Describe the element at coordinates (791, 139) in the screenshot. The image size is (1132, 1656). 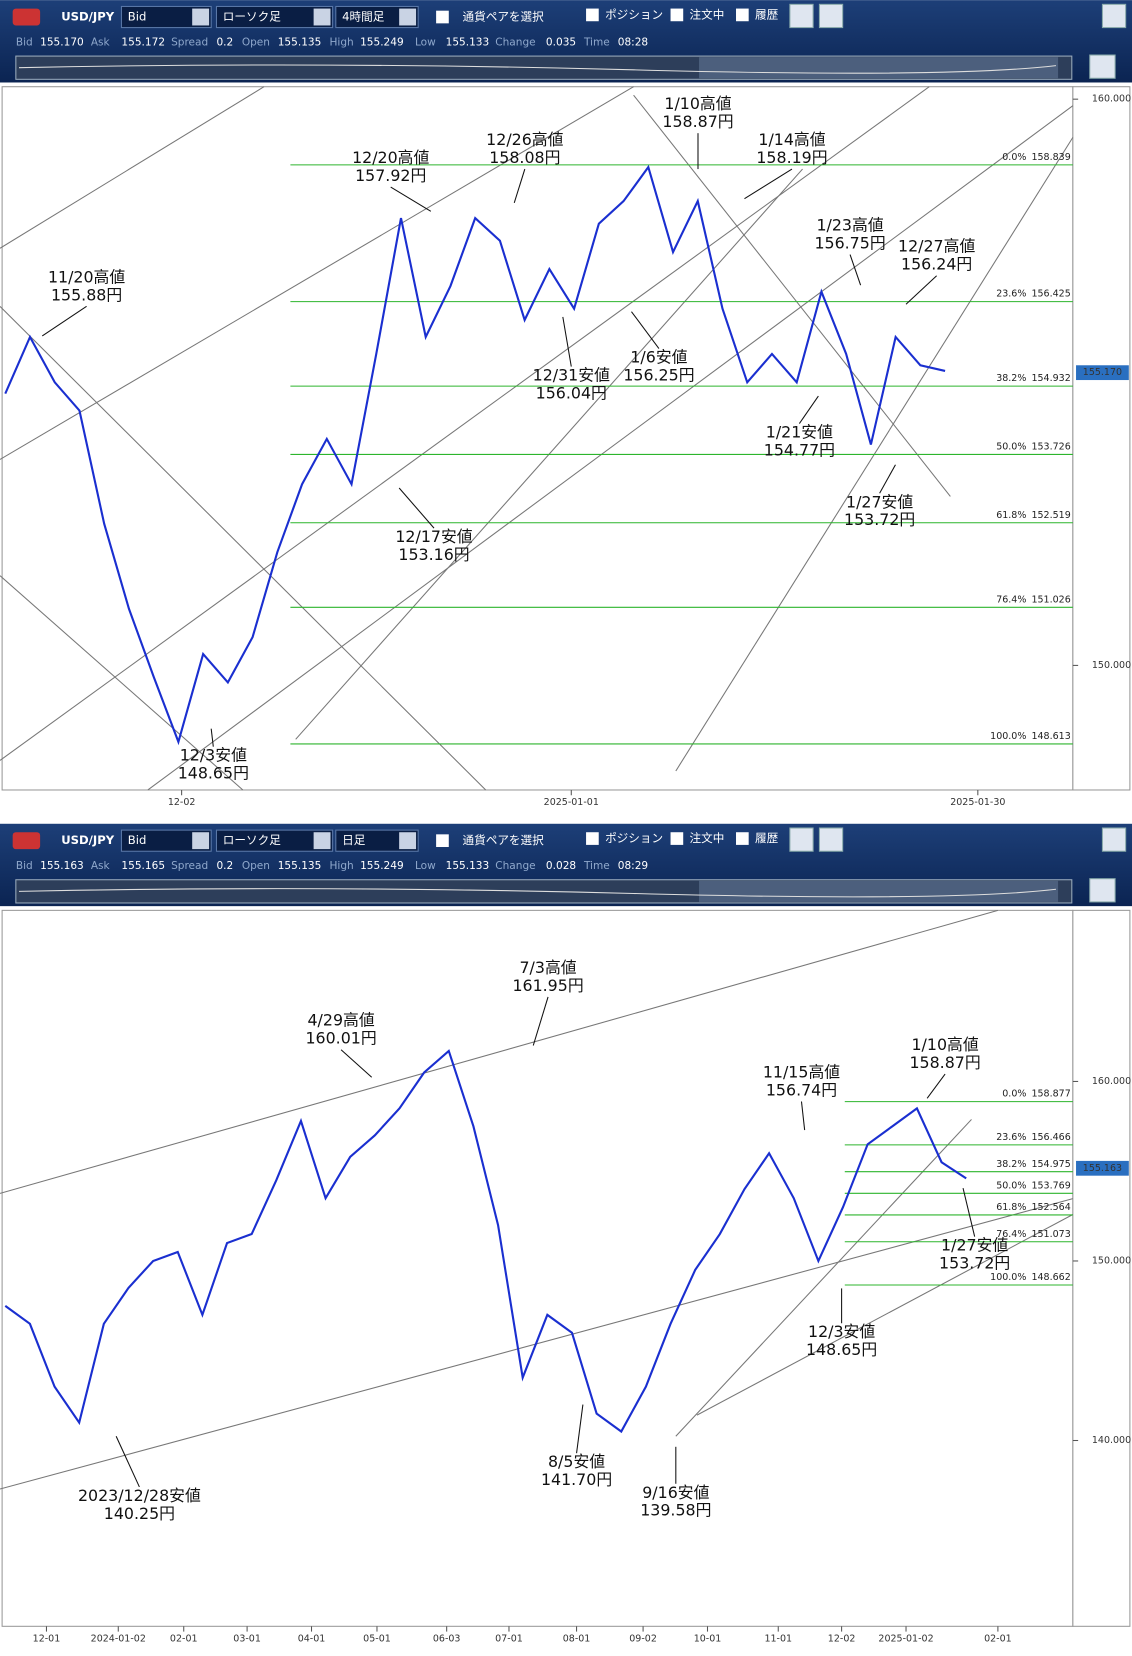
I see `annotation-date: 1/14高値` at that location.